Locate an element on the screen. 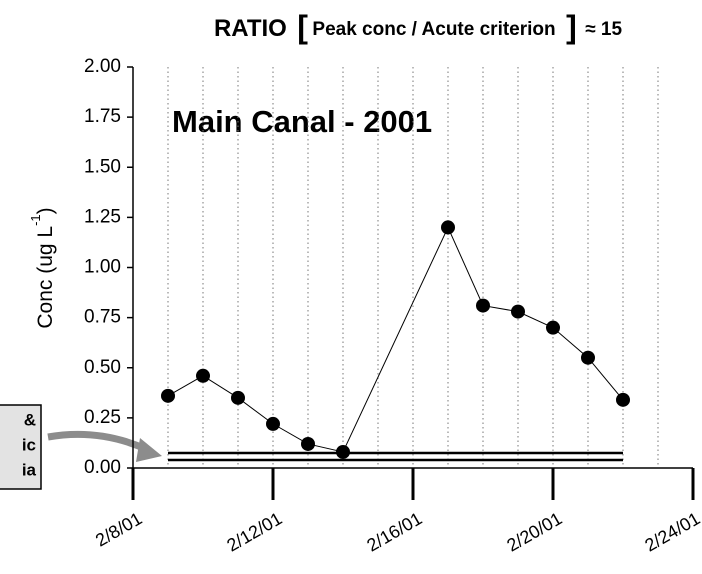 The width and height of the screenshot is (702, 574). title-part: ≈ 15 is located at coordinates (603, 29).